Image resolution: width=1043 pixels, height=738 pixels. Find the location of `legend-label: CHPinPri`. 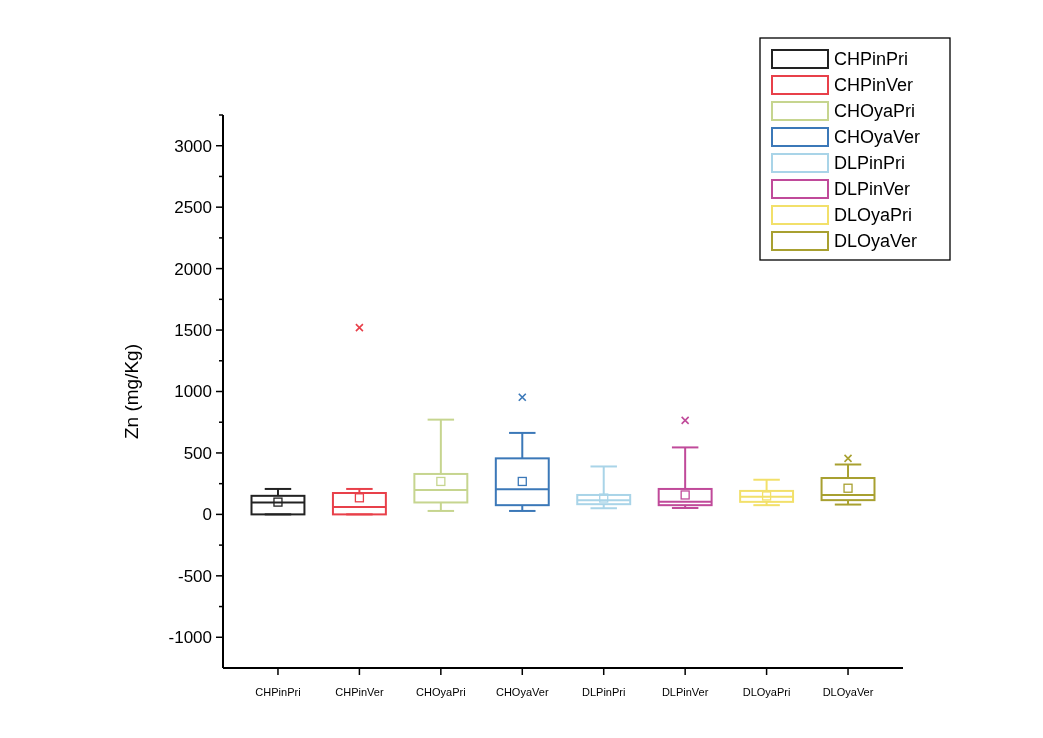

legend-label: CHPinPri is located at coordinates (871, 59).